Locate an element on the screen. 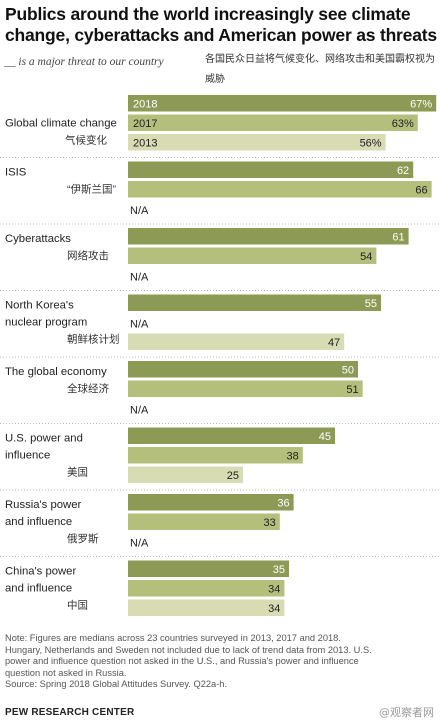 The width and height of the screenshot is (440, 727). data-label: 63% is located at coordinates (403, 124).